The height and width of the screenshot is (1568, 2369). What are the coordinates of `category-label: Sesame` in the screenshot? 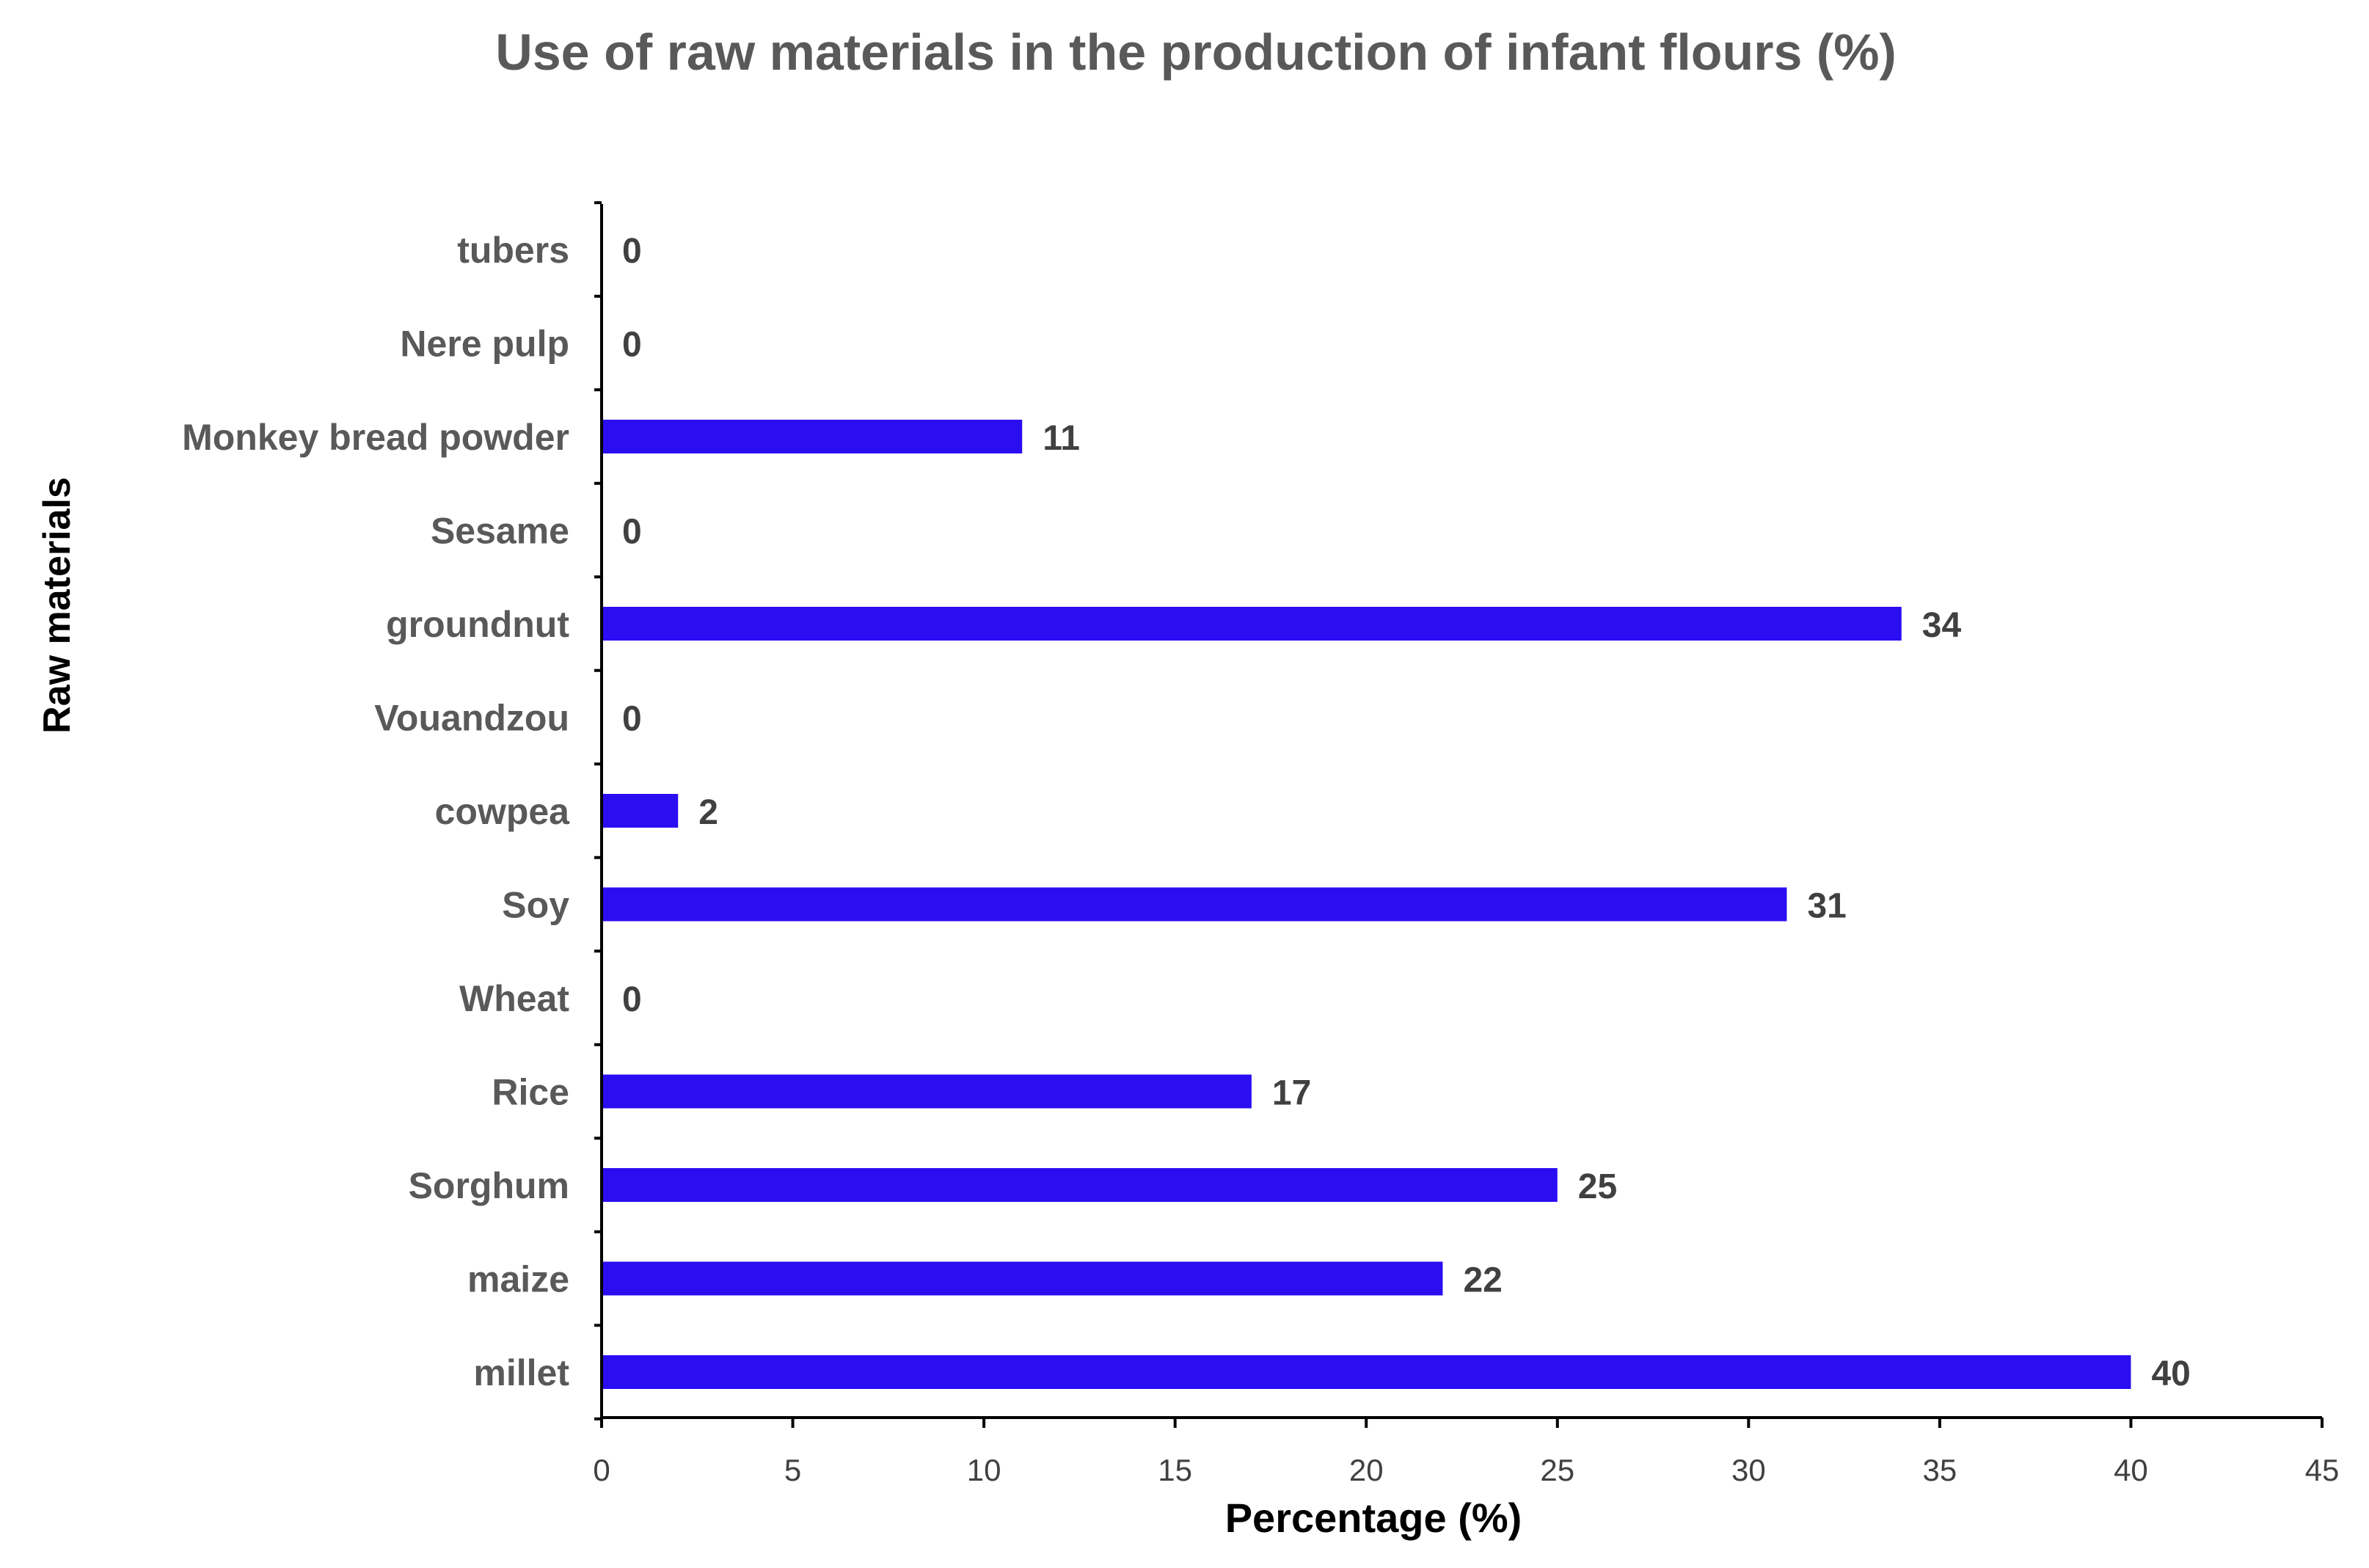 It's located at (500, 531).